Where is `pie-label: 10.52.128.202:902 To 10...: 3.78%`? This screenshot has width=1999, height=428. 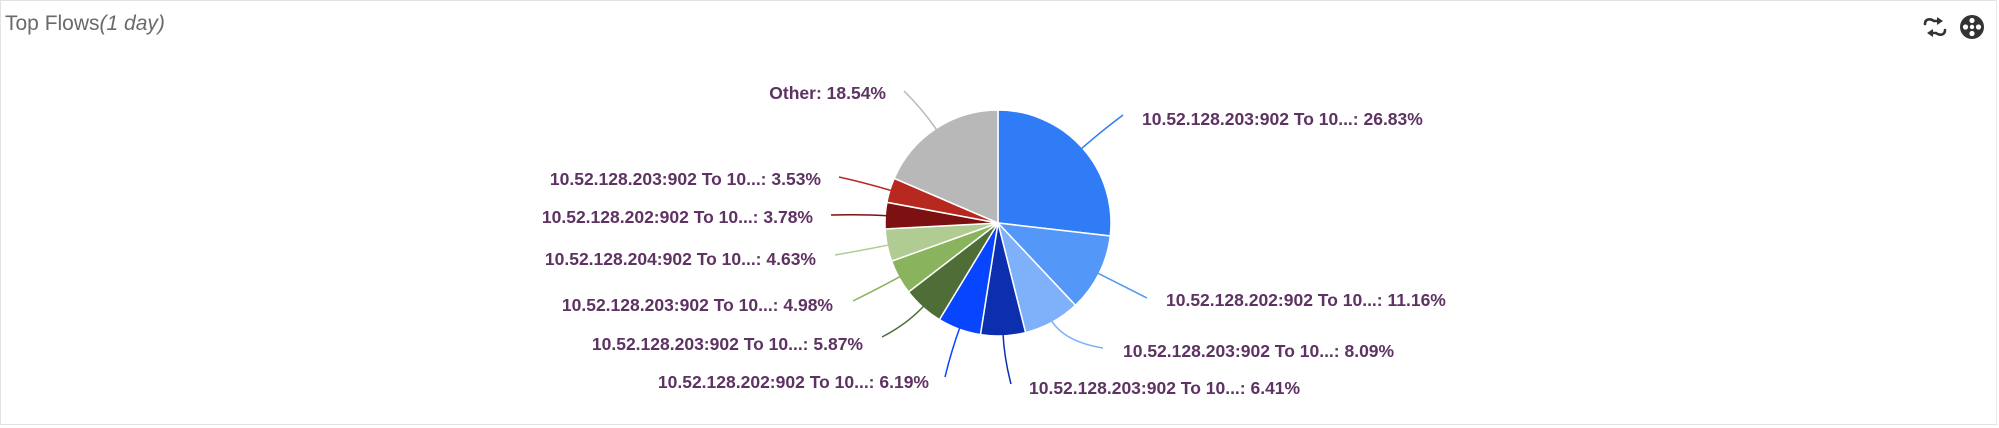
pie-label: 10.52.128.202:902 To 10...: 3.78% is located at coordinates (678, 217).